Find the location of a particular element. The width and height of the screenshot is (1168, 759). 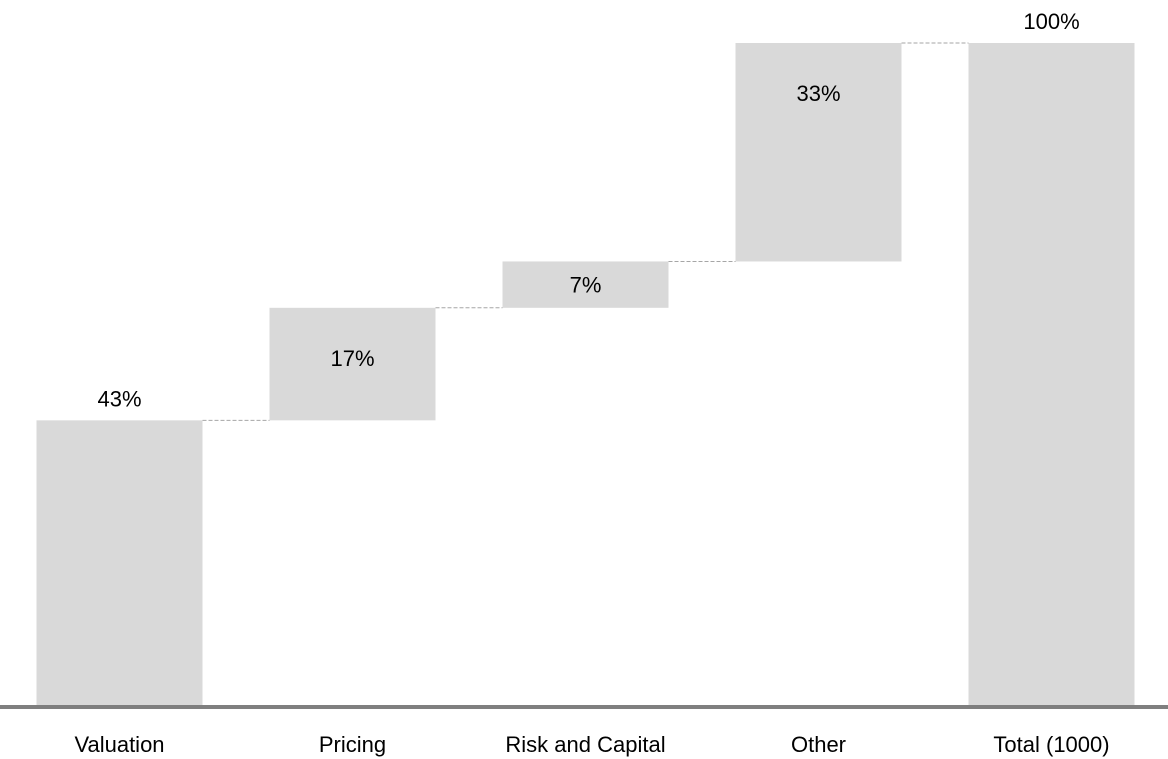

value-label: 43% is located at coordinates (119, 398).